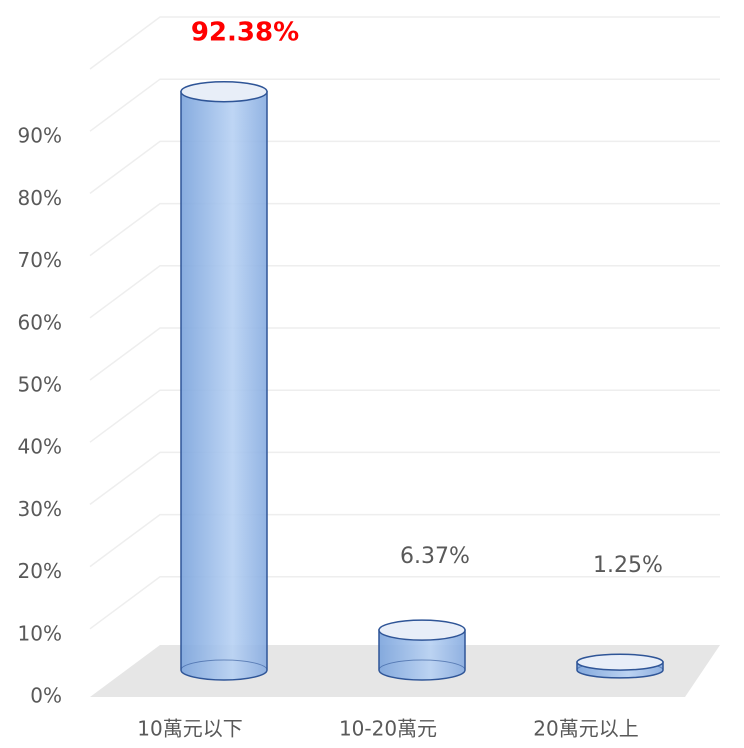  What do you see at coordinates (40, 509) in the screenshot?
I see `y-tick-label: 30%` at bounding box center [40, 509].